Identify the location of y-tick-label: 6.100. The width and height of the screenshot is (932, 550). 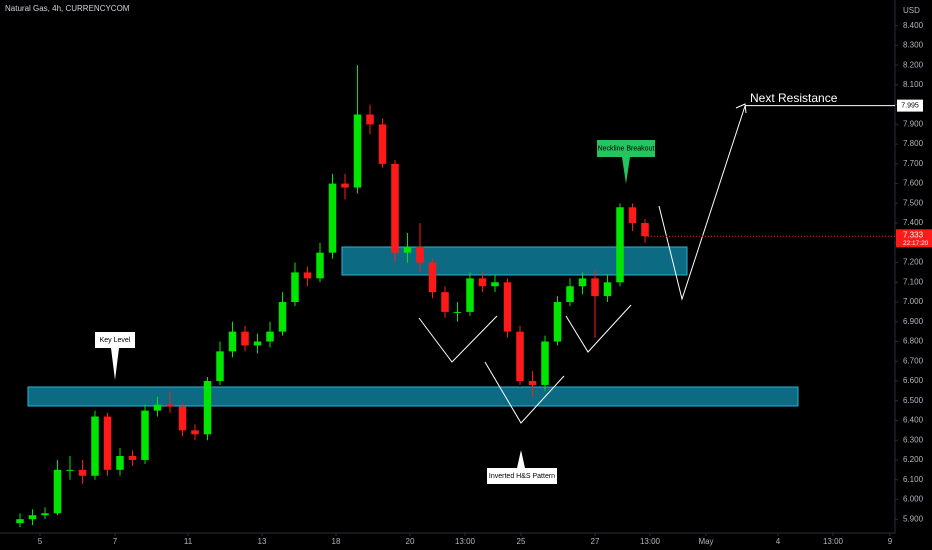
(913, 479).